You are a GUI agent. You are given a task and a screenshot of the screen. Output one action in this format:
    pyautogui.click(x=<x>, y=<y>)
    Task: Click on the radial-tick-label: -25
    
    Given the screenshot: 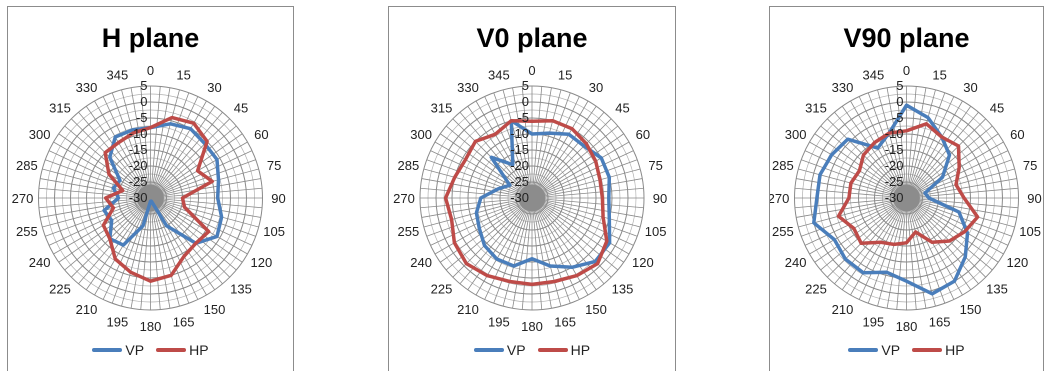 What is the action you would take?
    pyautogui.click(x=138, y=181)
    